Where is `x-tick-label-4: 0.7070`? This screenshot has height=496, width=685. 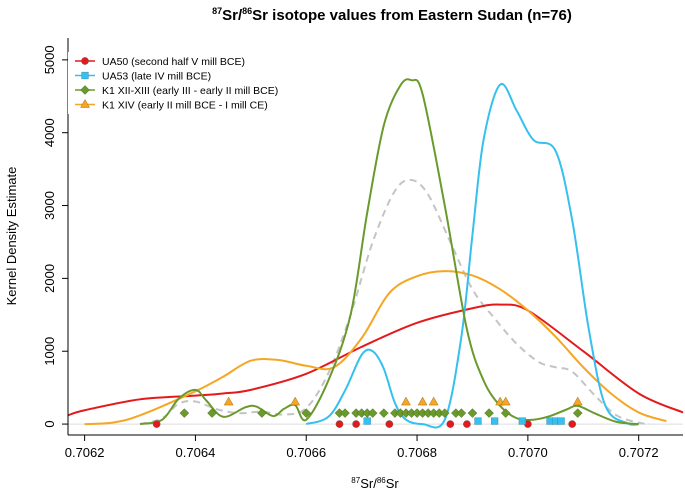
x-tick-label-4: 0.7070 is located at coordinates (528, 452).